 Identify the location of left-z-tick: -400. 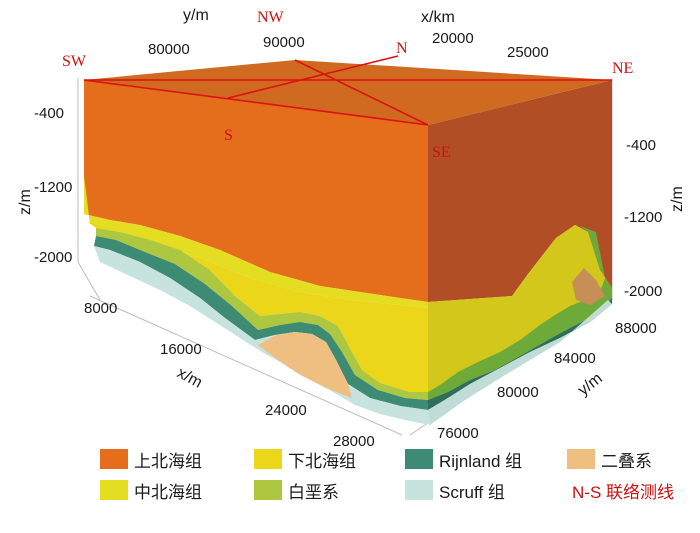
(49, 113).